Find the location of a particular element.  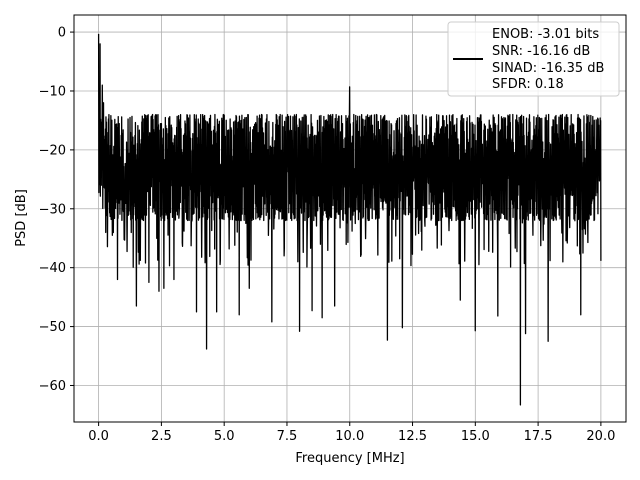

y-tick-label: −40 is located at coordinates (52, 268).